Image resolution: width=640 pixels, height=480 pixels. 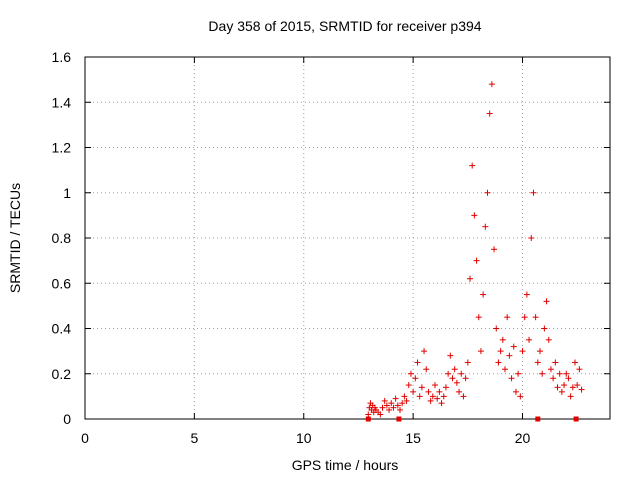 I want to click on y-tick-label: 0, so click(x=67, y=419).